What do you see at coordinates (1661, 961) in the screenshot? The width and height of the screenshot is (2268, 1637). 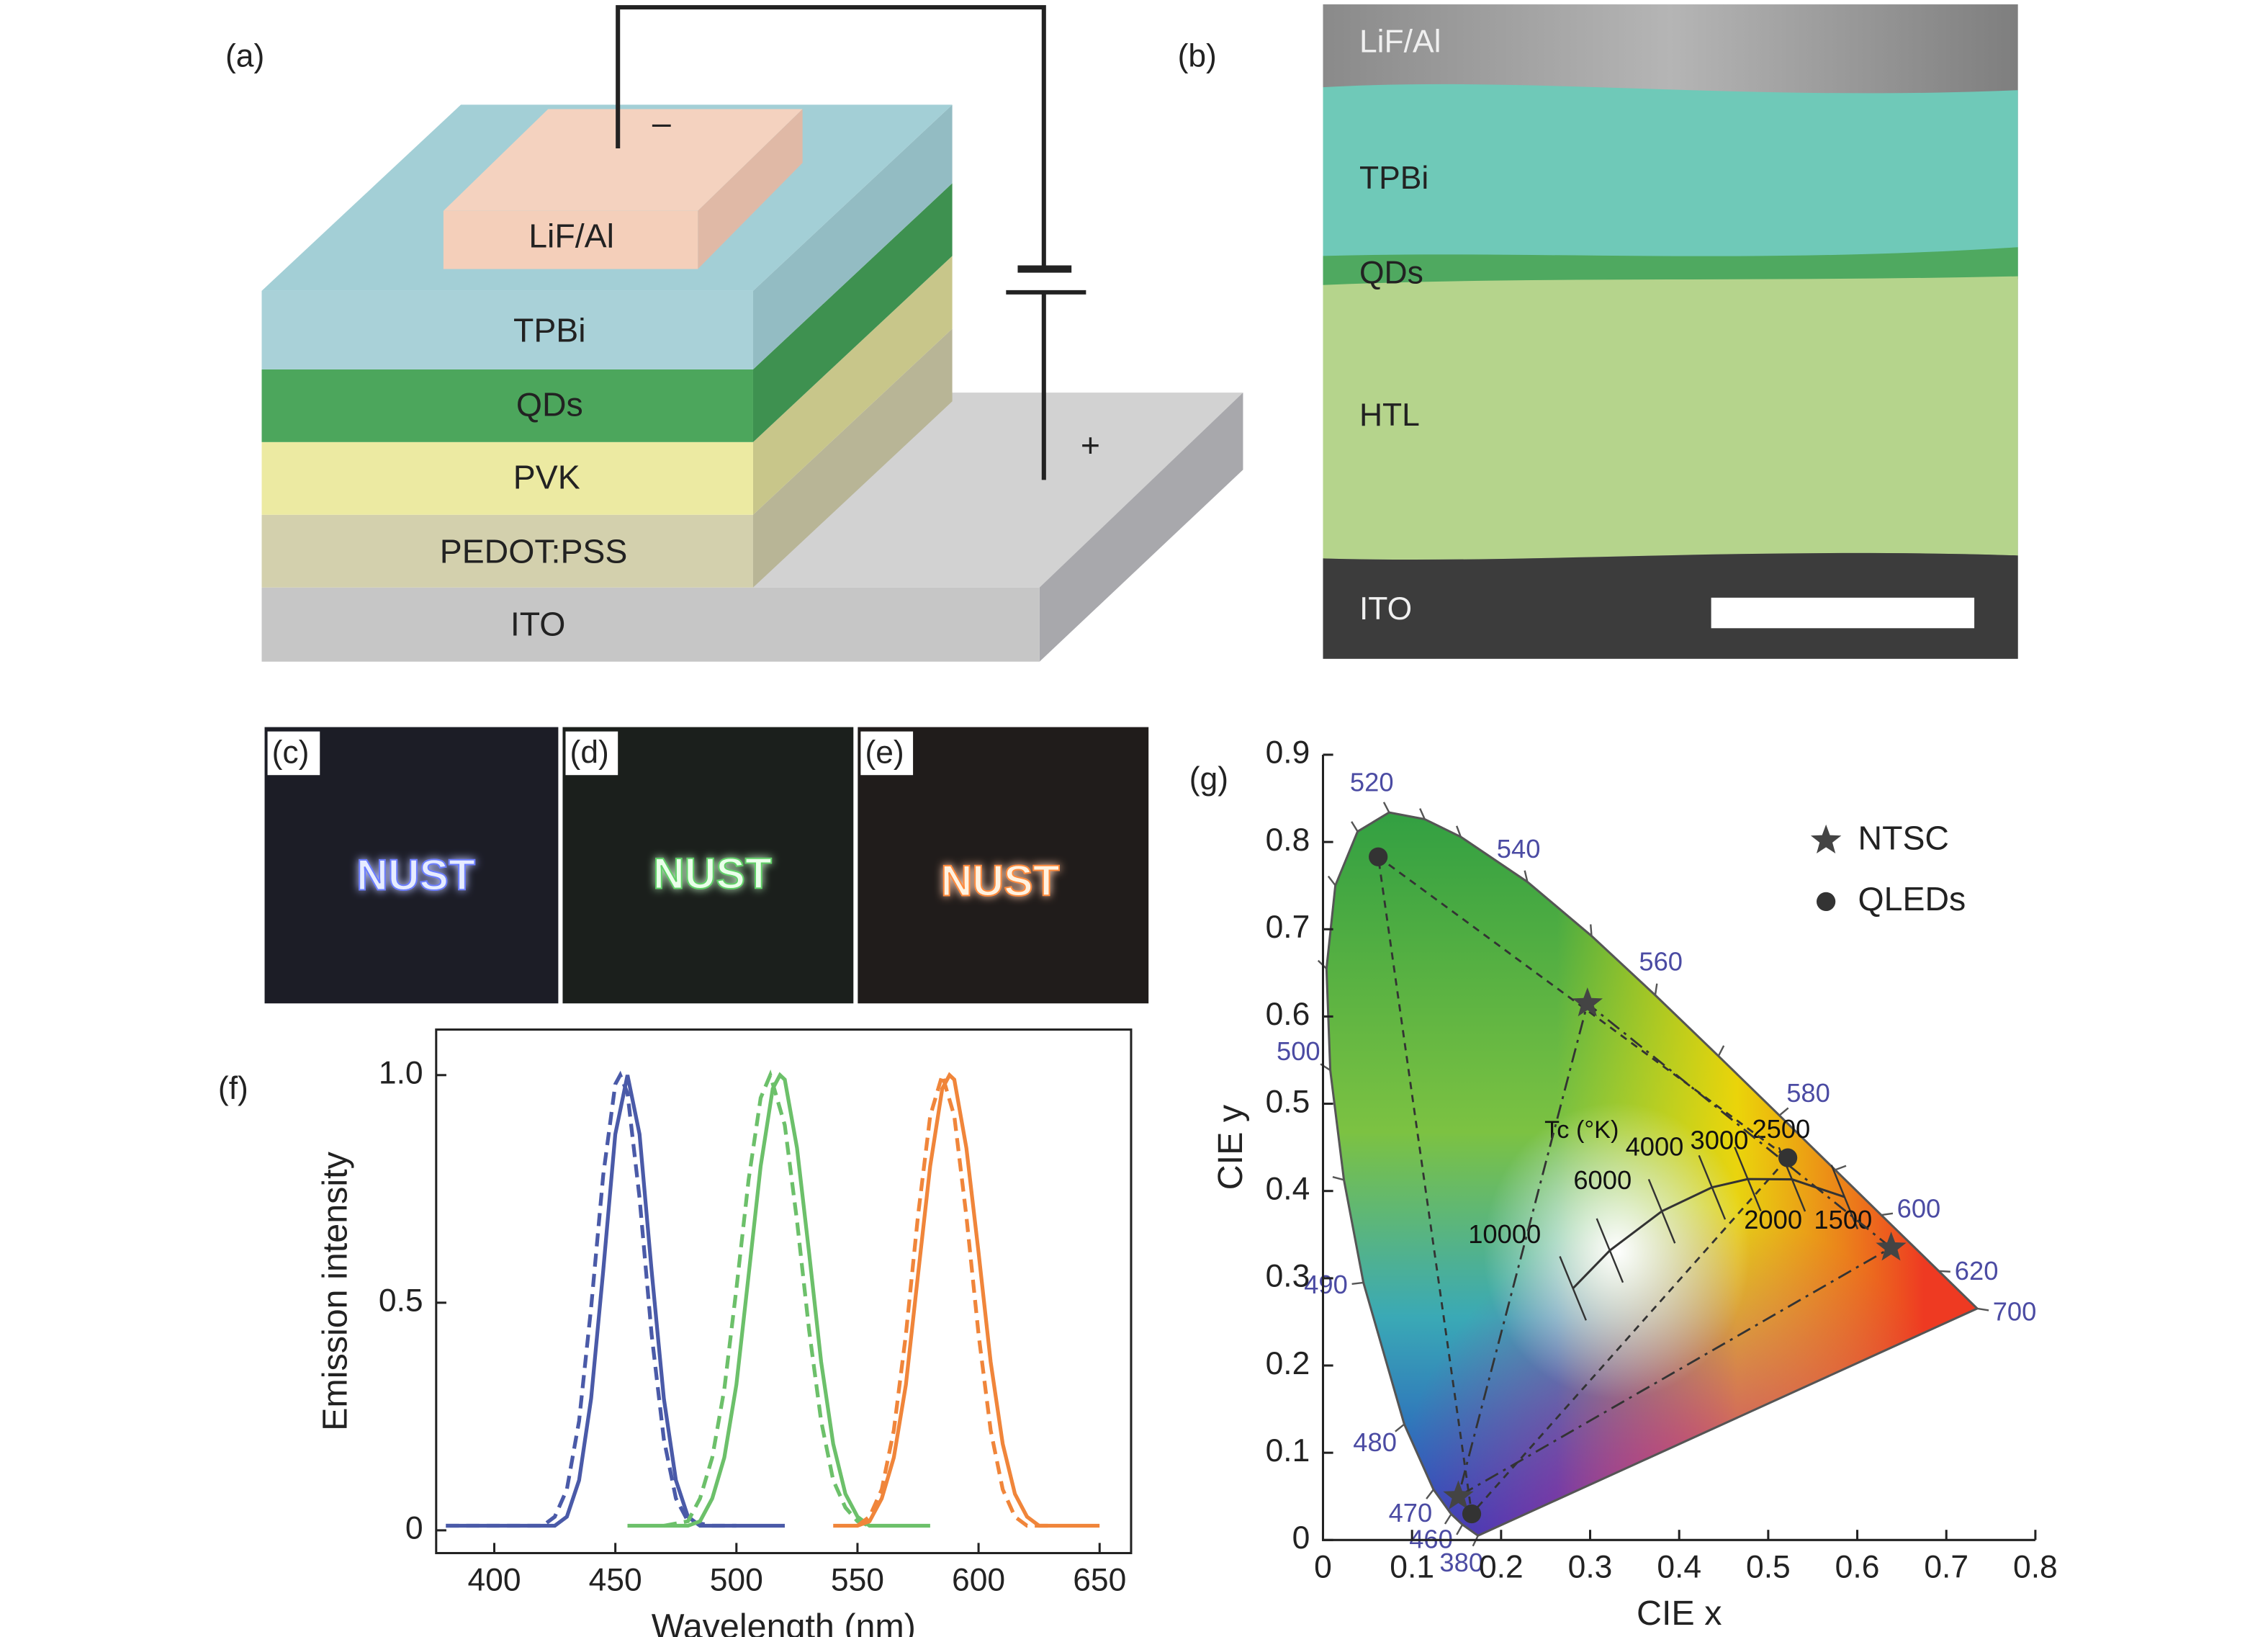 I see `wavelength-label: 560` at bounding box center [1661, 961].